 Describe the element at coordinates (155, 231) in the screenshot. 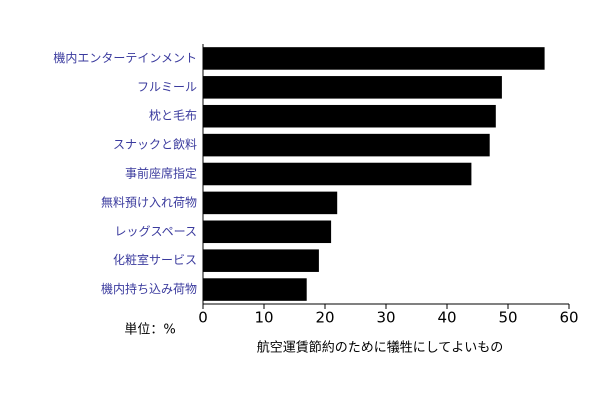

I see `y-tick-label: レッグスペース` at that location.